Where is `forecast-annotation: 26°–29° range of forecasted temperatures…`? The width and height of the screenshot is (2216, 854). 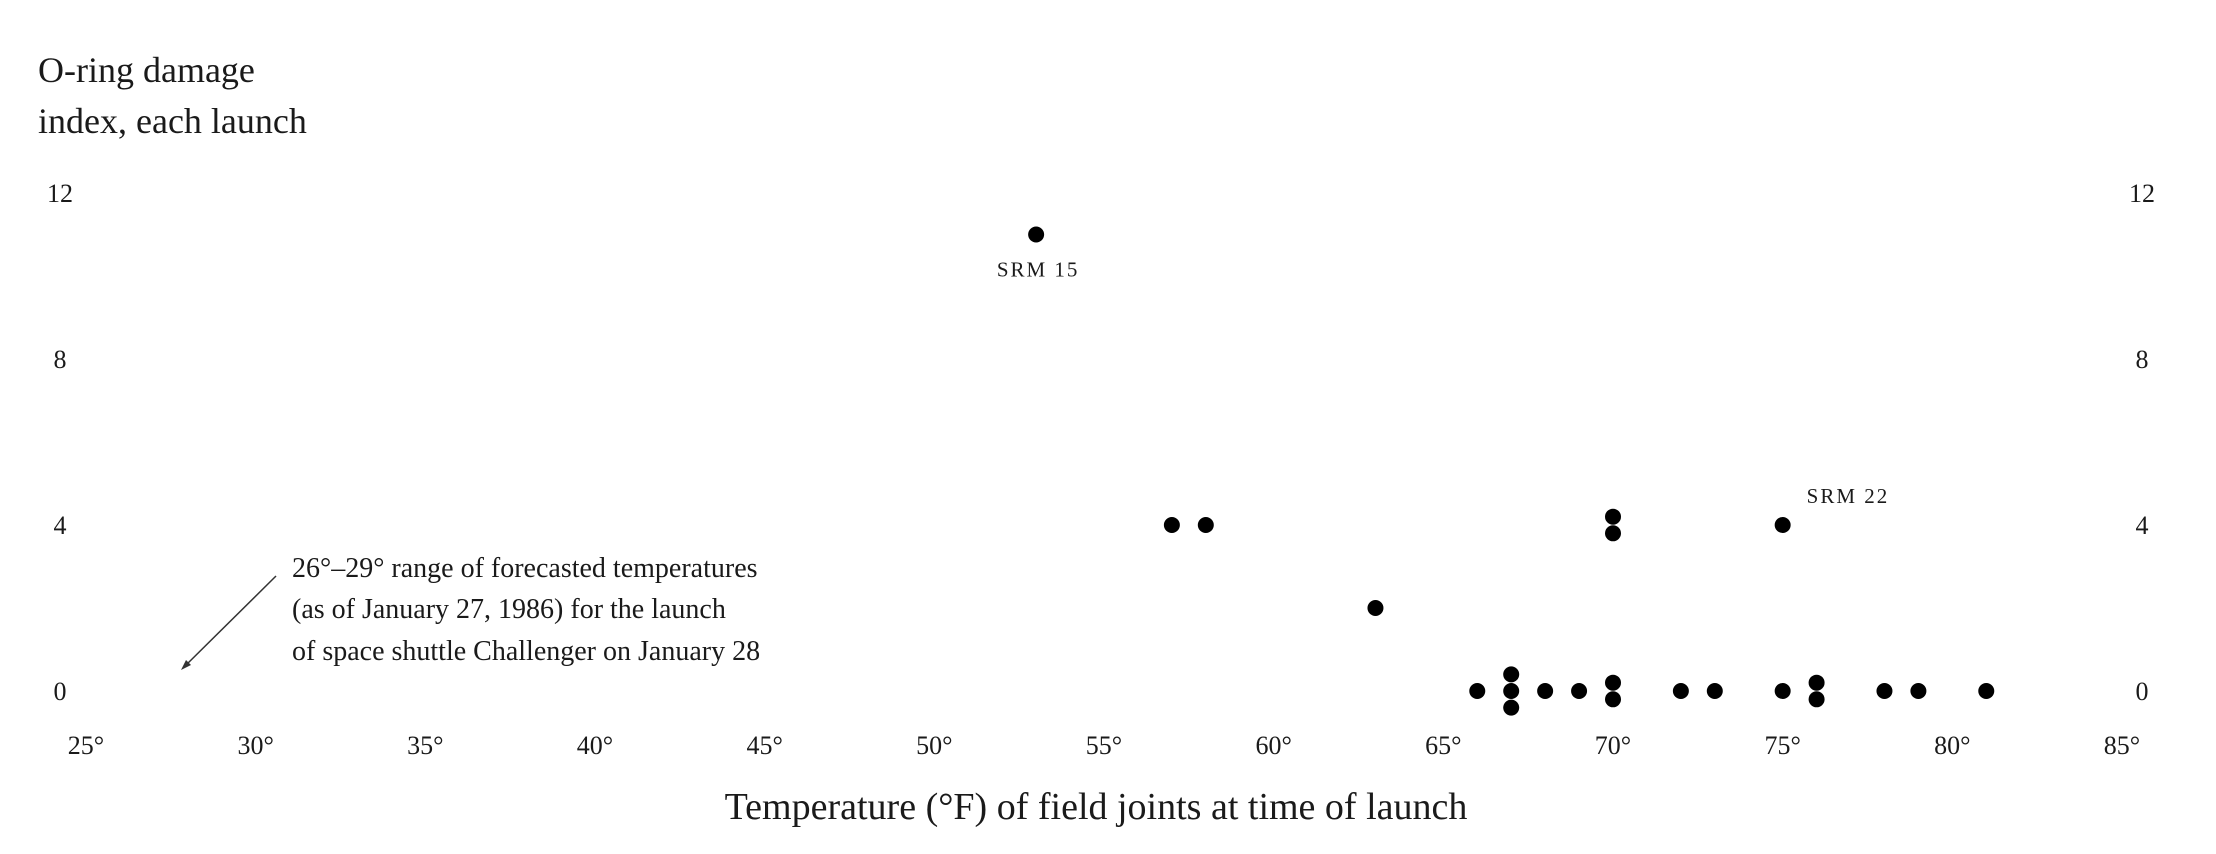
forecast-annotation: 26°–29° range of forecasted temperatures… is located at coordinates (470, 611).